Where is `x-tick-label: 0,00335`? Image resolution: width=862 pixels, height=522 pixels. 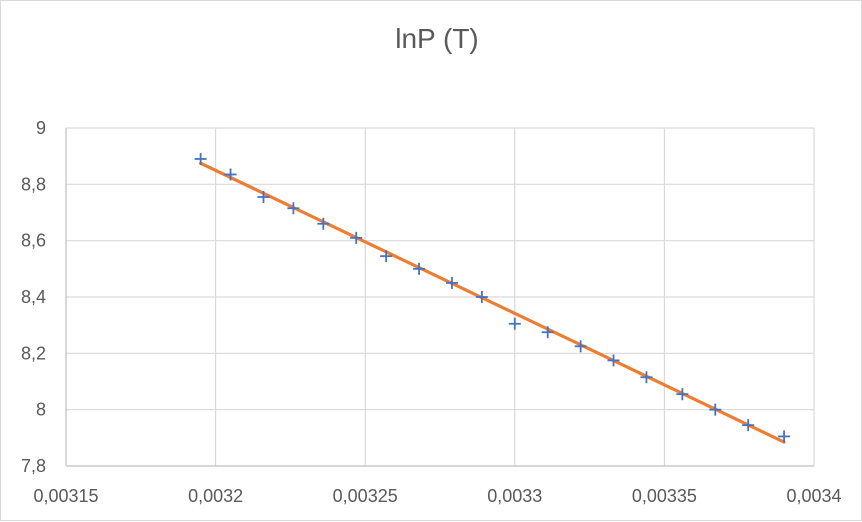 x-tick-label: 0,00335 is located at coordinates (664, 496).